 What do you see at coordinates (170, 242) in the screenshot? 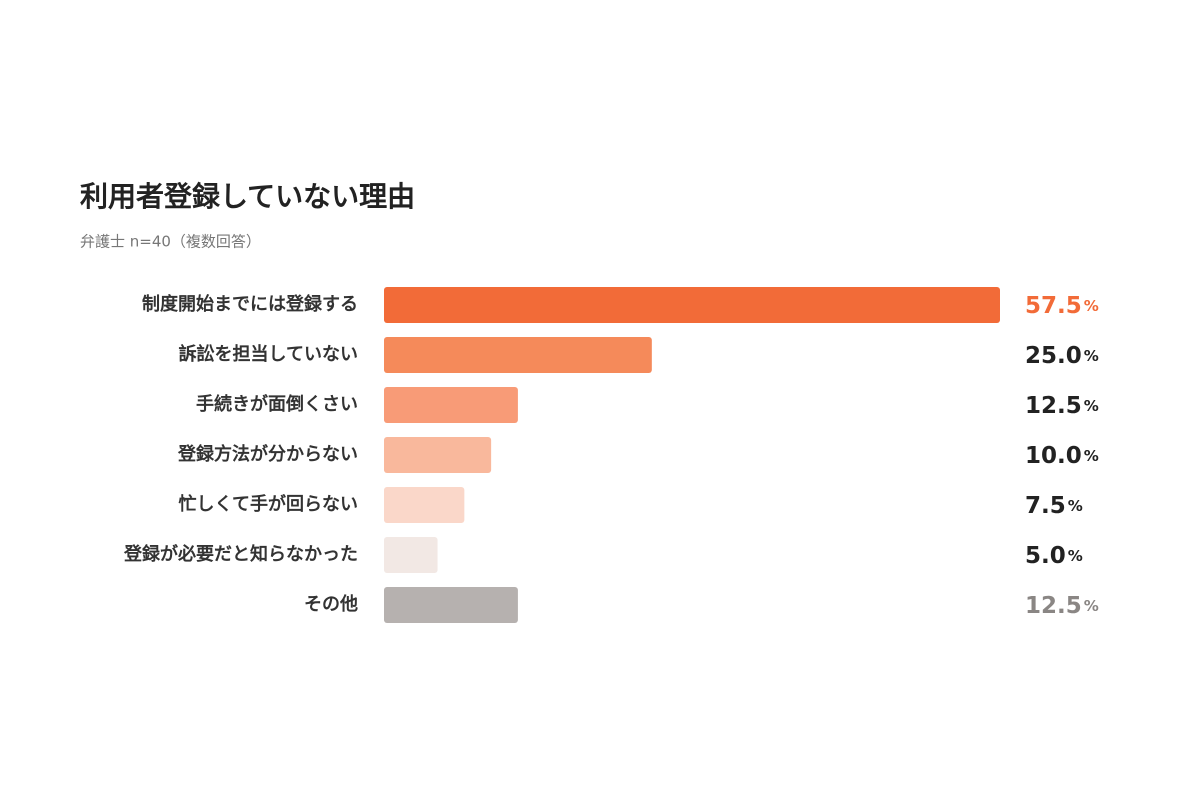
I see `chart-subtitle: 弁護士 n=40（複数回答）` at bounding box center [170, 242].